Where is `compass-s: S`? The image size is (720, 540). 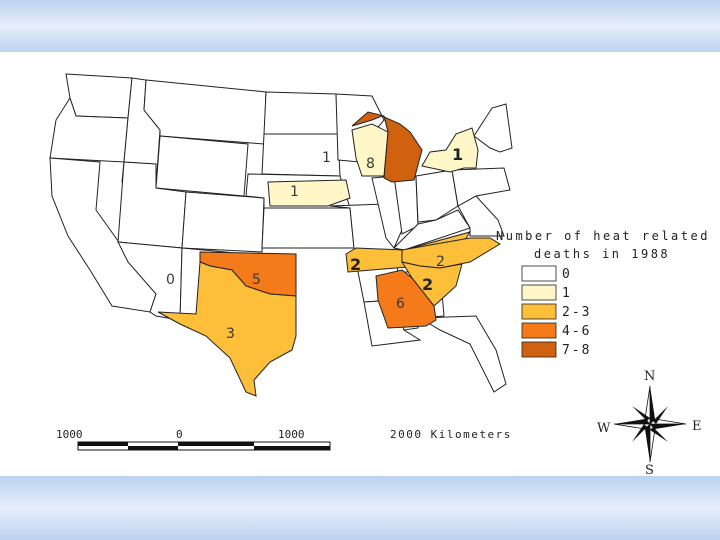
compass-s: S is located at coordinates (649, 469).